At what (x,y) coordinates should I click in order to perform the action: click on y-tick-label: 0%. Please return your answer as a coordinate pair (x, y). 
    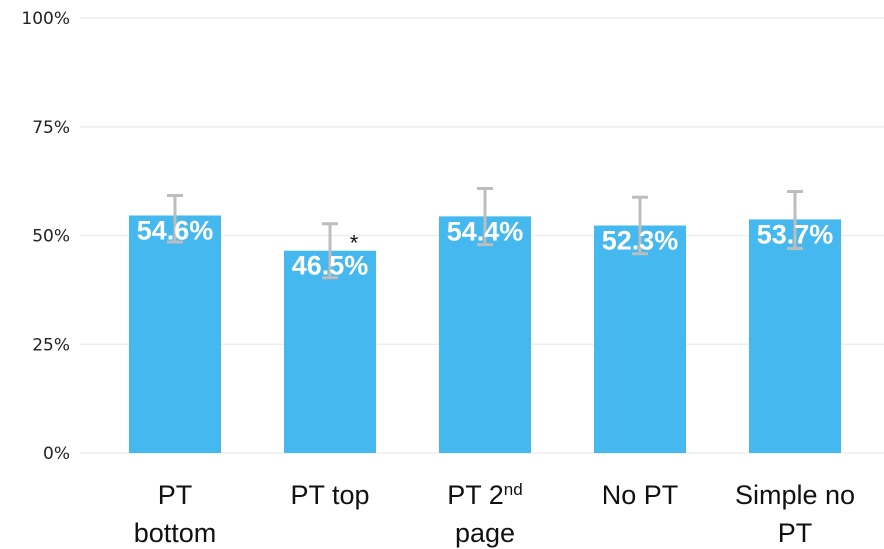
    Looking at the image, I should click on (56, 454).